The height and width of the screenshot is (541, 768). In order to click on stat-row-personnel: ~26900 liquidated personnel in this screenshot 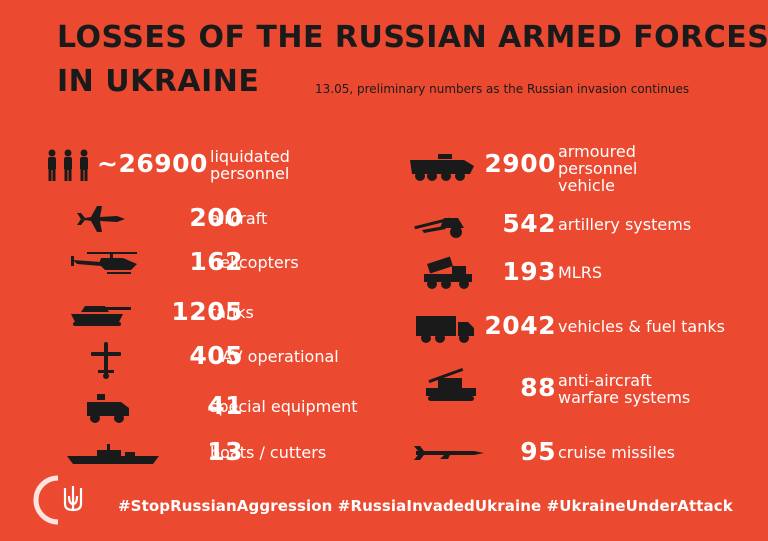, I will do `click(205, 166)`.